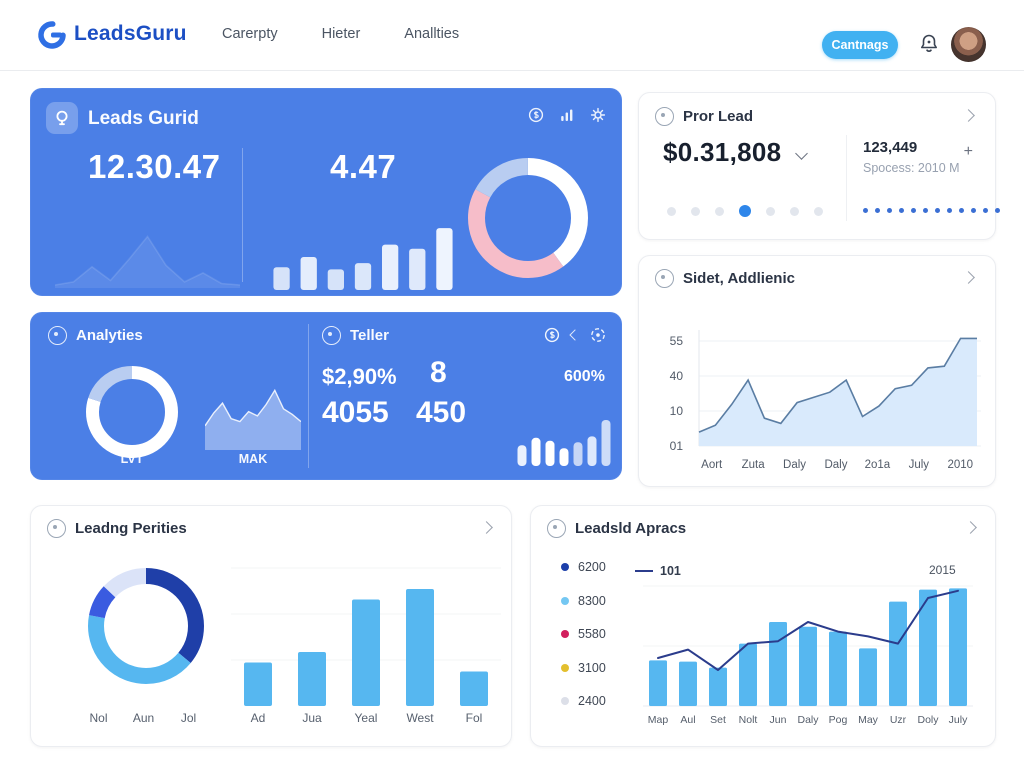 Image resolution: width=1024 pixels, height=768 pixels. Describe the element at coordinates (369, 335) in the screenshot. I see `card-title-right: Teller` at that location.